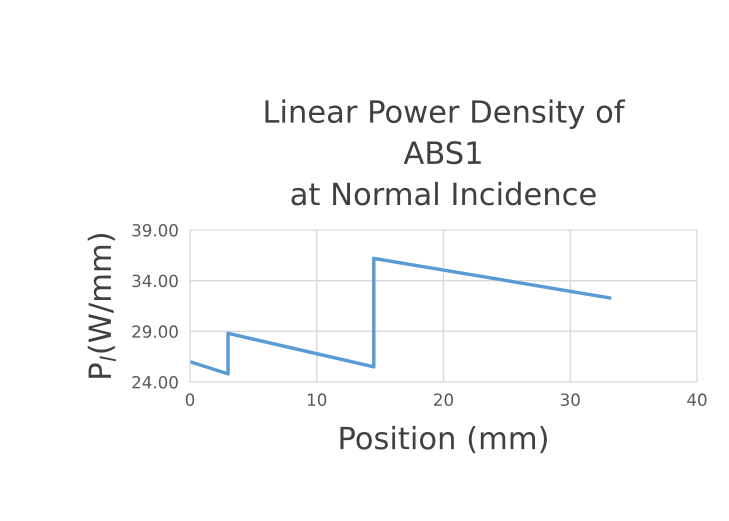 The height and width of the screenshot is (521, 729). I want to click on x-tick-label: 10, so click(317, 399).